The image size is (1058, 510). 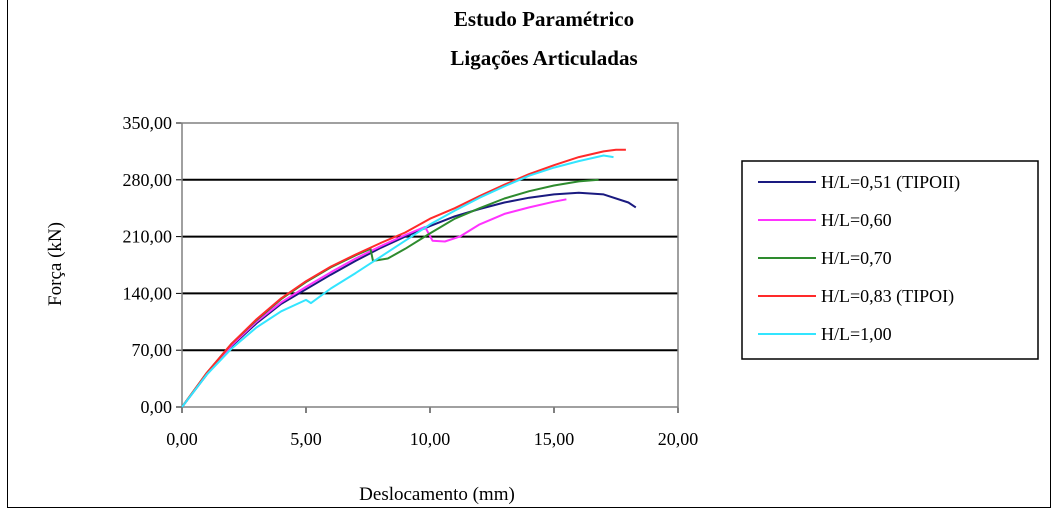 What do you see at coordinates (152, 350) in the screenshot?
I see `y-tick-label: 70,00` at bounding box center [152, 350].